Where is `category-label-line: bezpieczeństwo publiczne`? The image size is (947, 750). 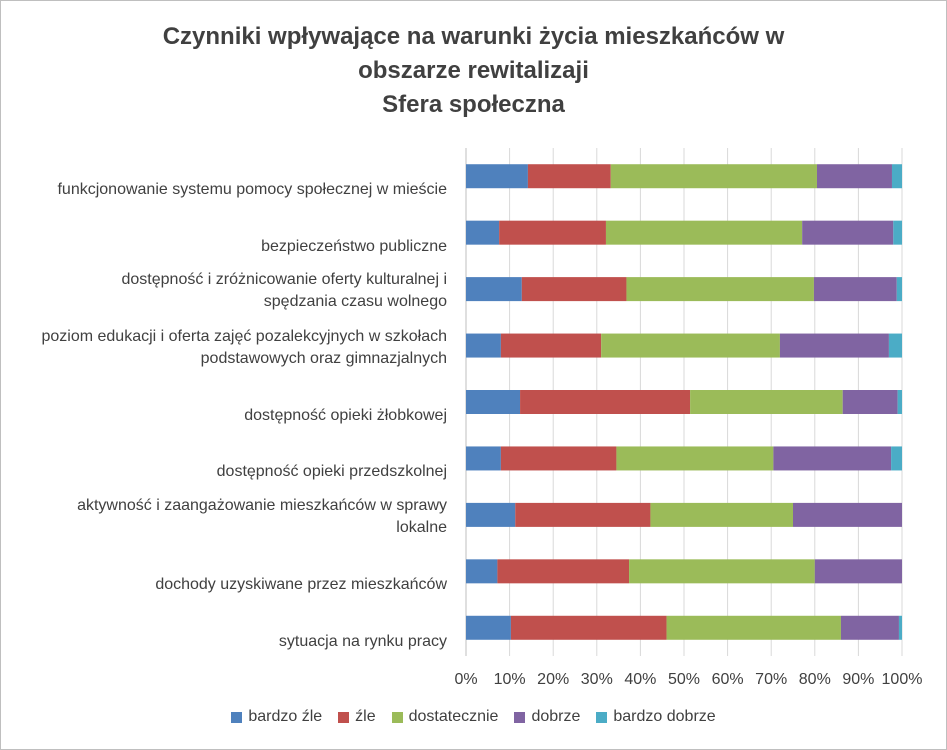
category-label-line: bezpieczeństwo publiczne is located at coordinates (354, 246).